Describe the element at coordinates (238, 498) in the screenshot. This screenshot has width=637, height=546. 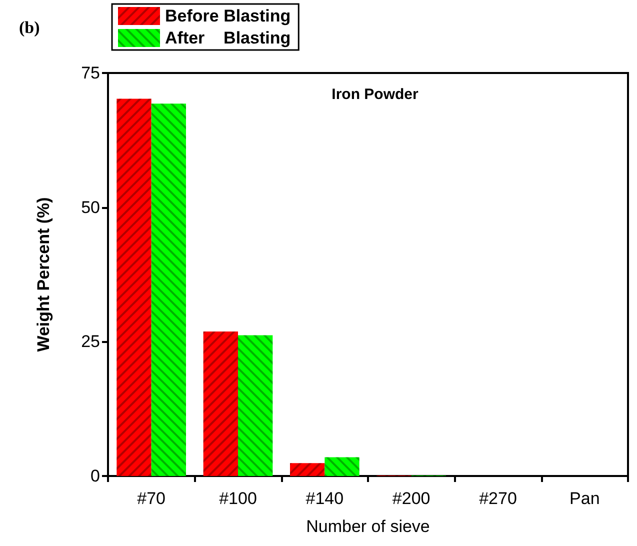
I see `x-tick-label: #100` at that location.